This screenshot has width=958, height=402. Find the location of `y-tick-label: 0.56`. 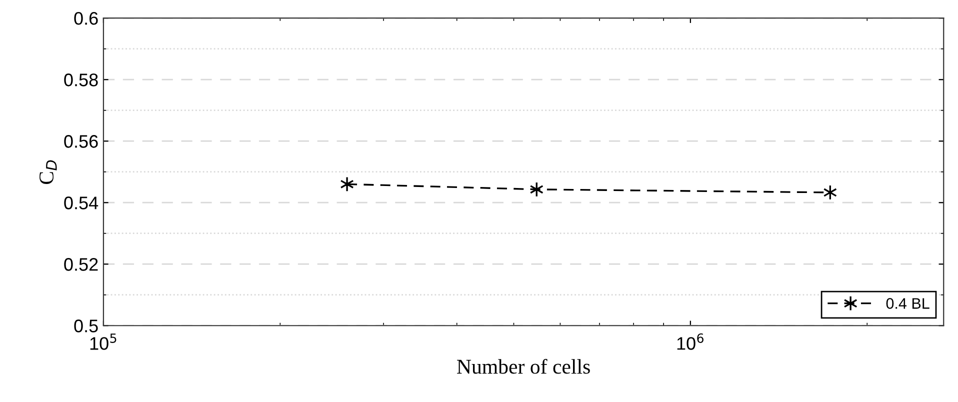

y-tick-label: 0.56 is located at coordinates (81, 141).